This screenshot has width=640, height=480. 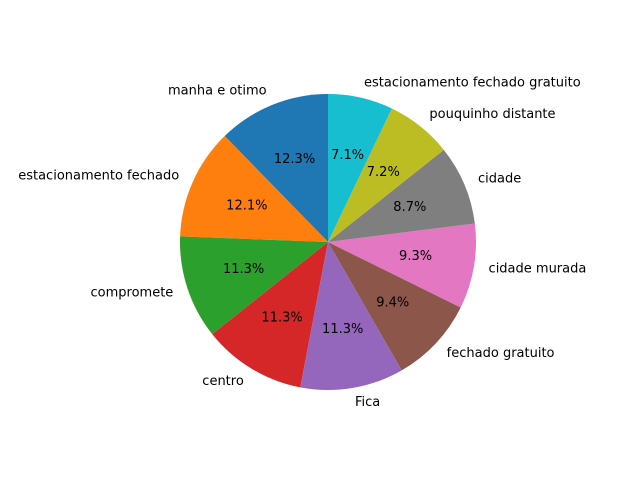 What do you see at coordinates (360, 168) in the screenshot?
I see `pie-slice-estacionamento-fechado-gratuito` at bounding box center [360, 168].